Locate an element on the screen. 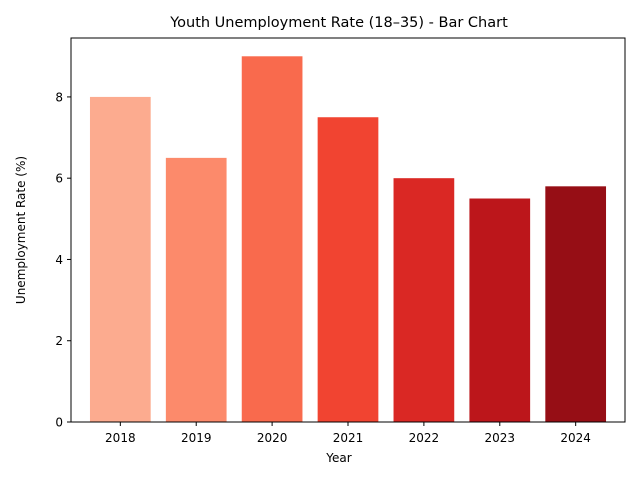 This screenshot has height=484, width=640. bar-2020 is located at coordinates (272, 239).